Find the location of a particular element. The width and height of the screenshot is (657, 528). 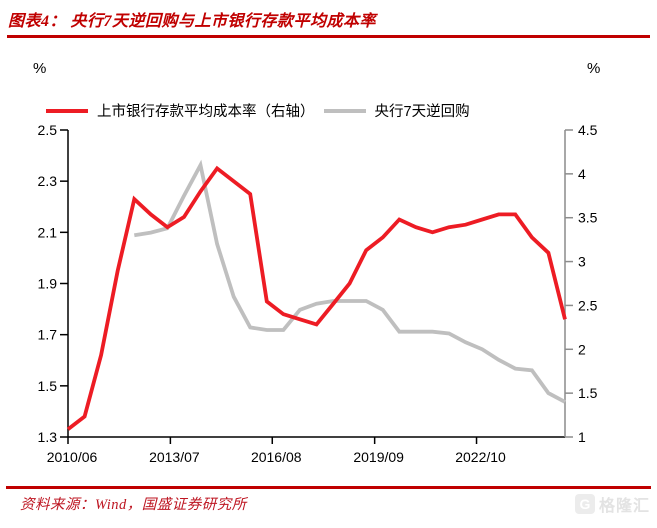

source-note: 资料来源：Wind，国盛证券研究所 is located at coordinates (133, 505).